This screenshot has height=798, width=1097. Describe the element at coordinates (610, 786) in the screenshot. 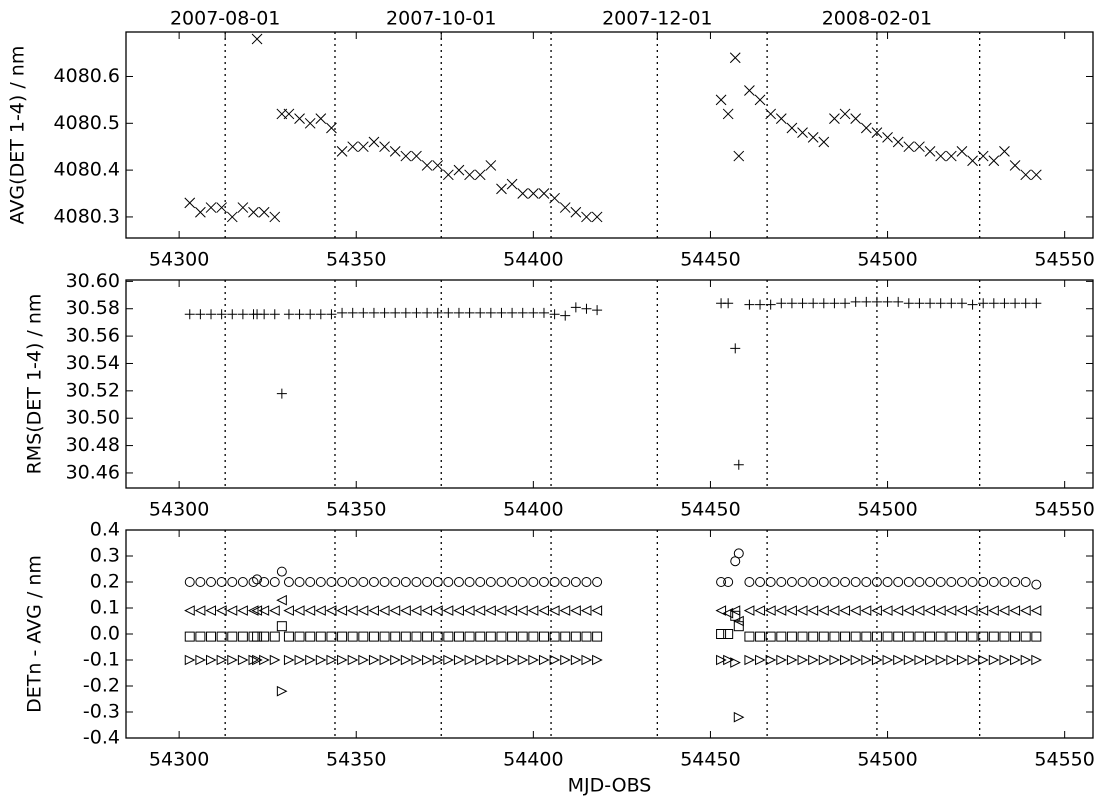

I see `x-axis-label: MJD-OBS` at that location.